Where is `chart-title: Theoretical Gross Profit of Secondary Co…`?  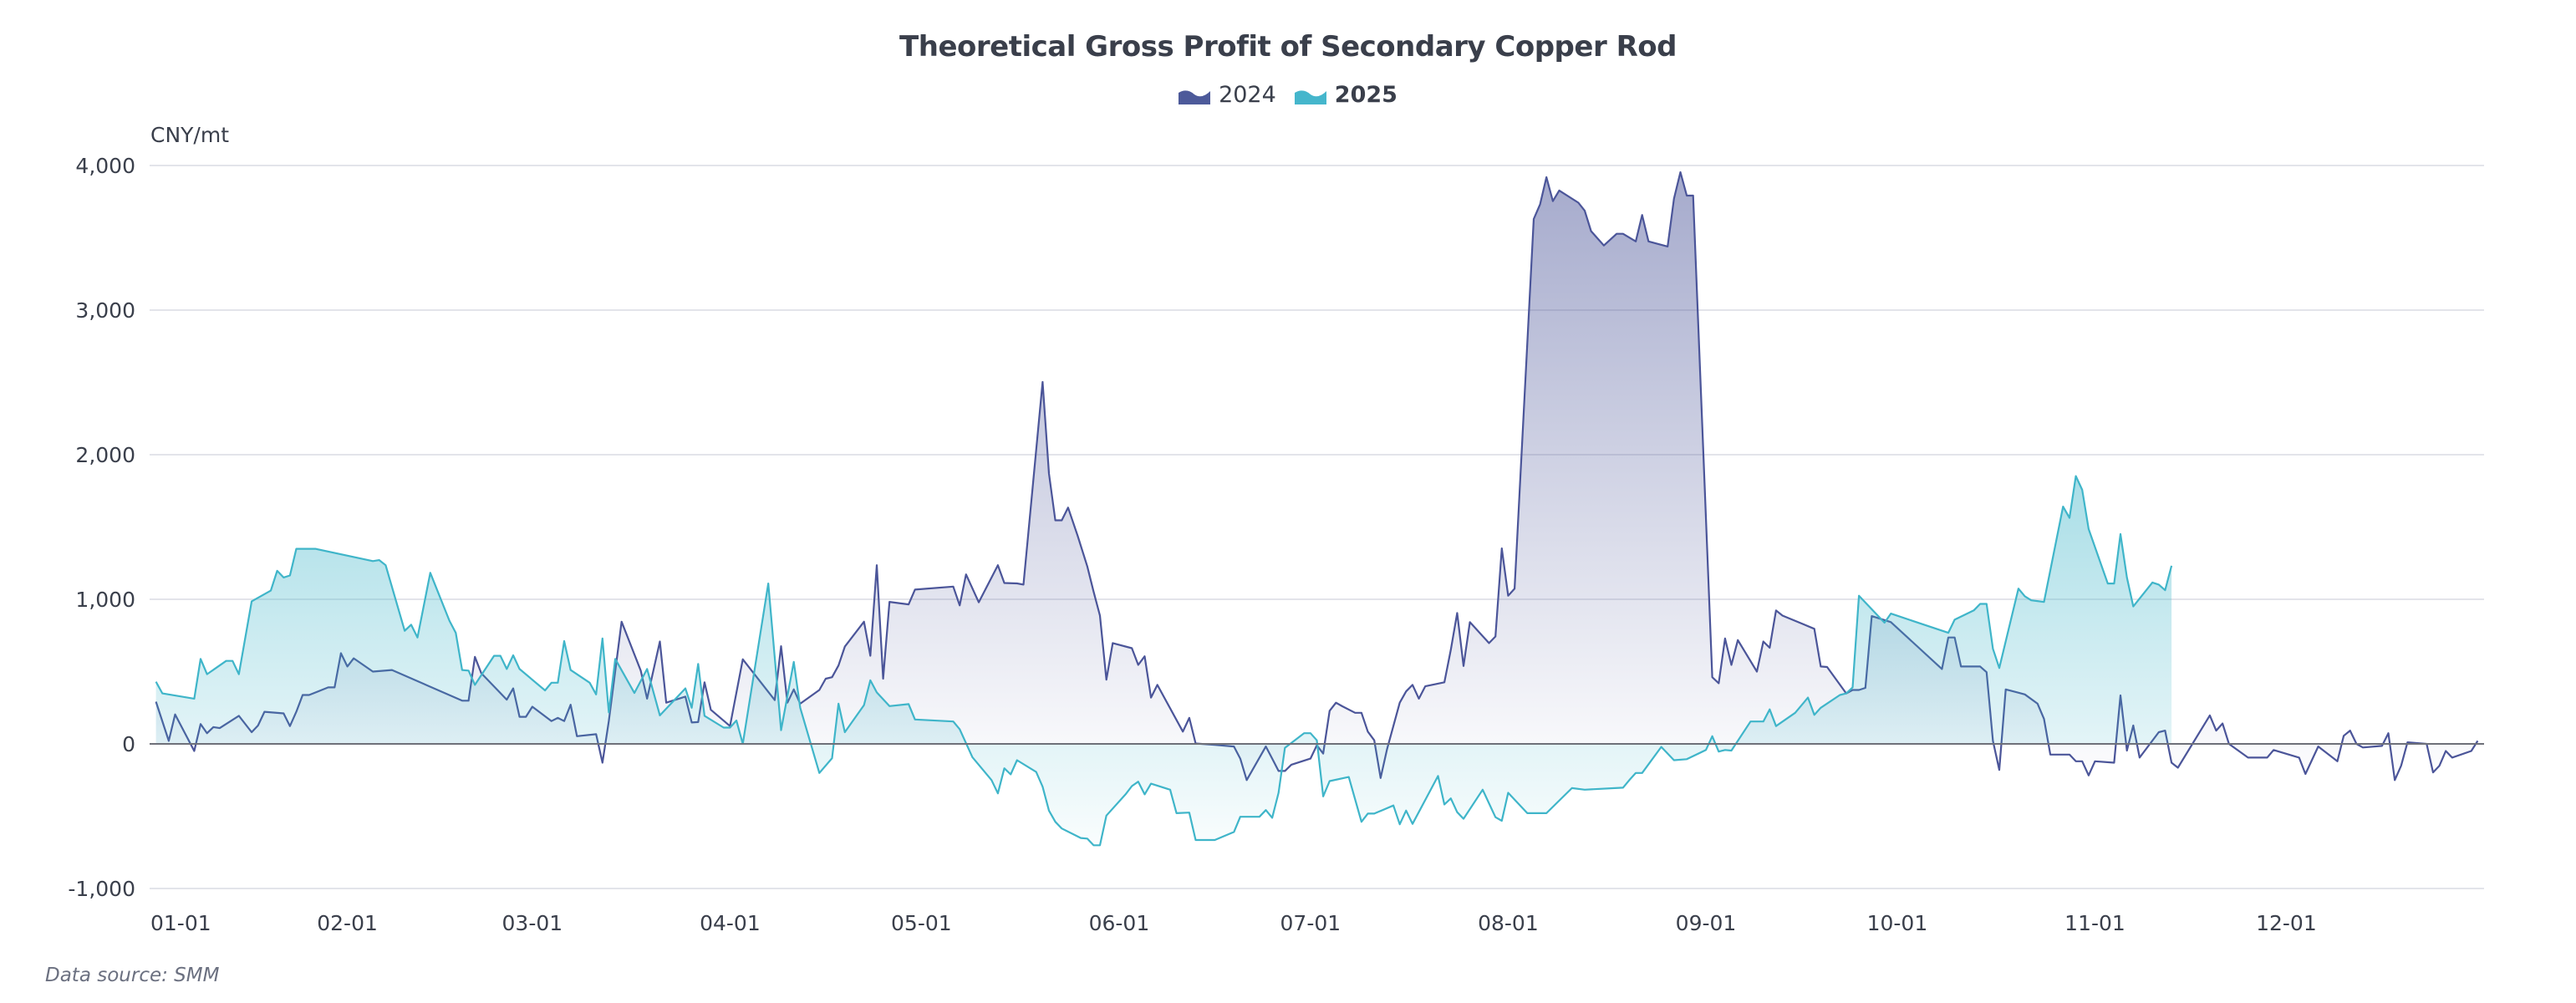
chart-title: Theoretical Gross Profit of Secondary Co… is located at coordinates (1288, 47).